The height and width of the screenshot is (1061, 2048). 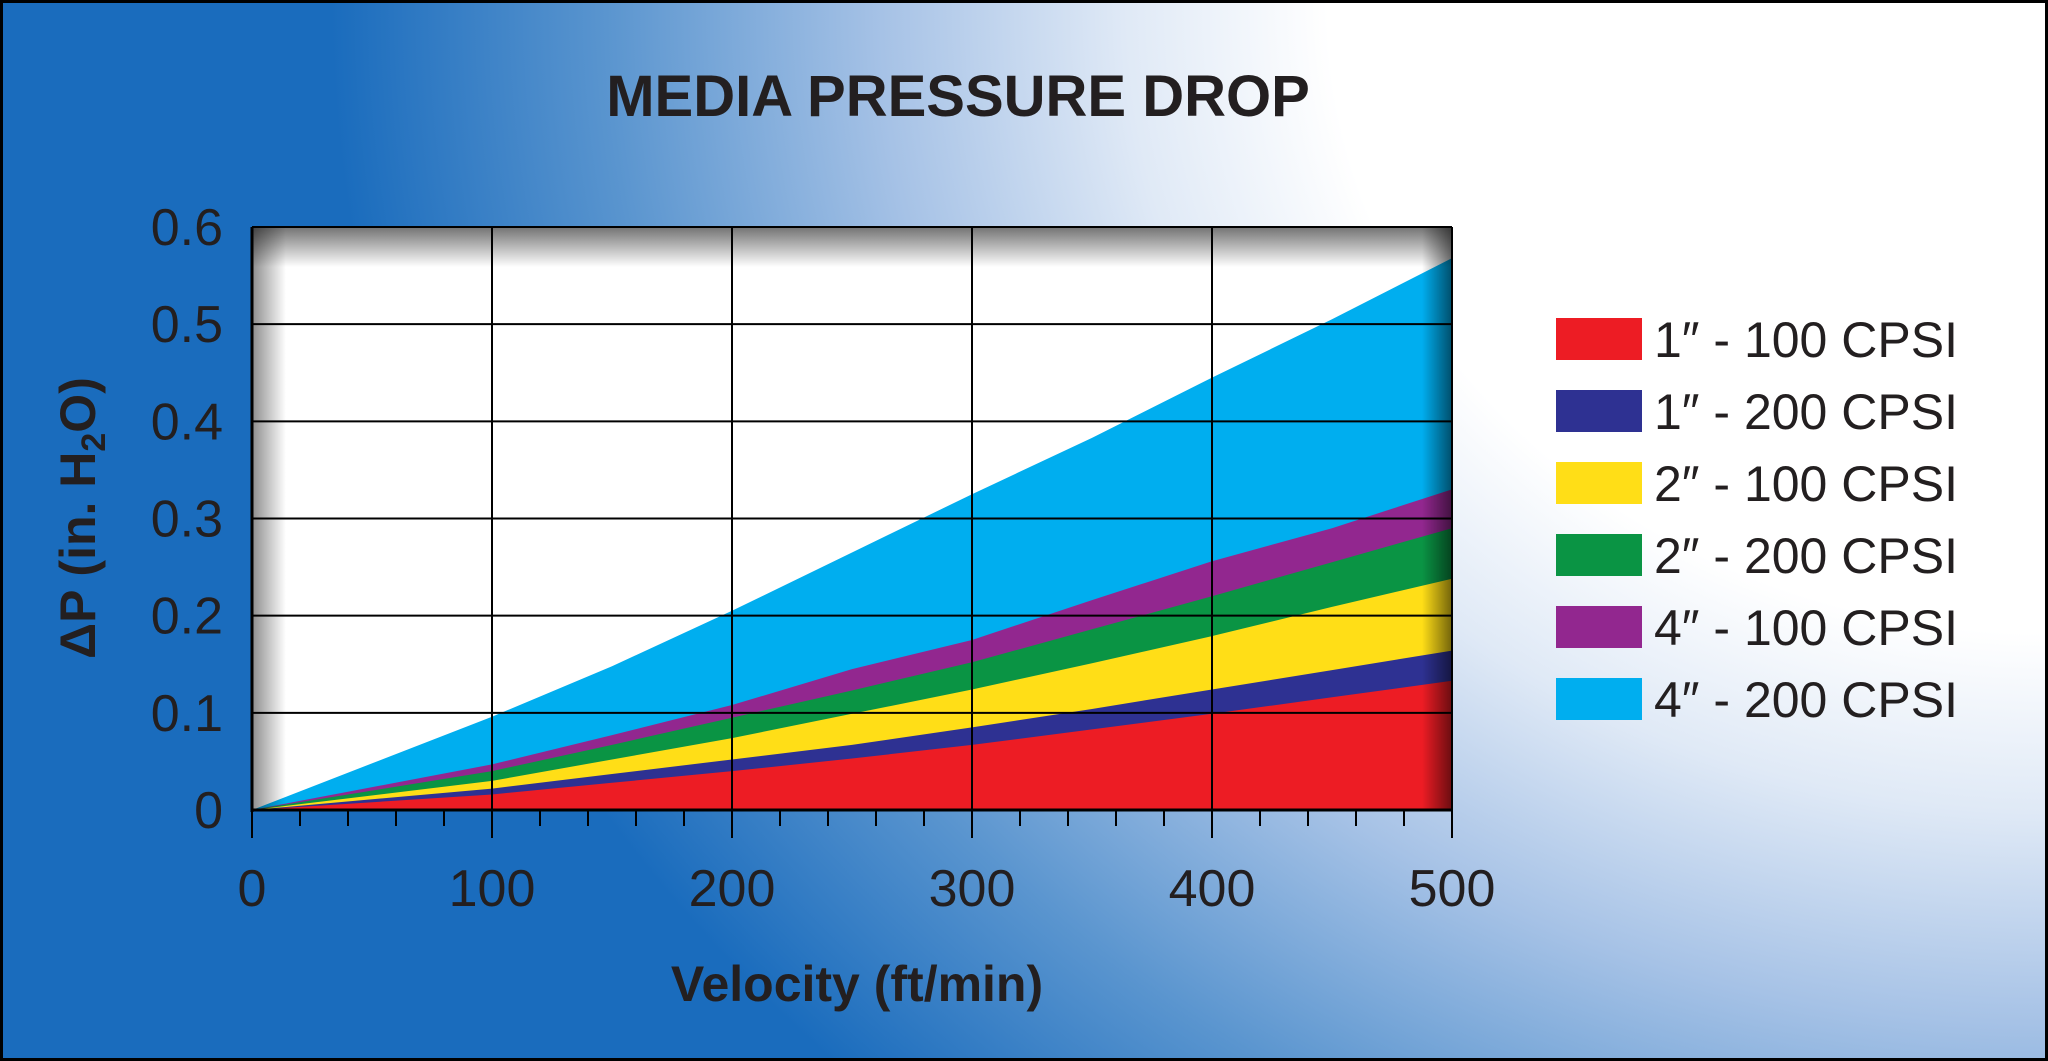 I want to click on legend-item-4in-100-cpsi: 4″ - 100 CPSI, so click(x=1757, y=628).